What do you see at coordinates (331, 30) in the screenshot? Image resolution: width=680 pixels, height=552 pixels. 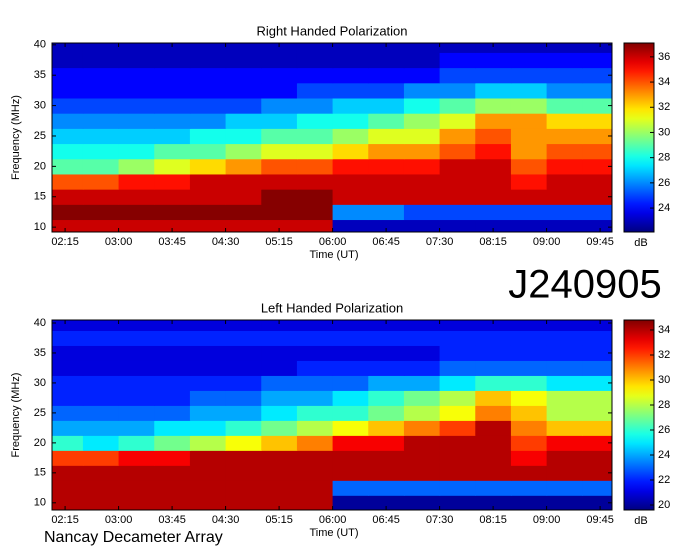 I see `chart-title: Right Handed Polarization` at bounding box center [331, 30].